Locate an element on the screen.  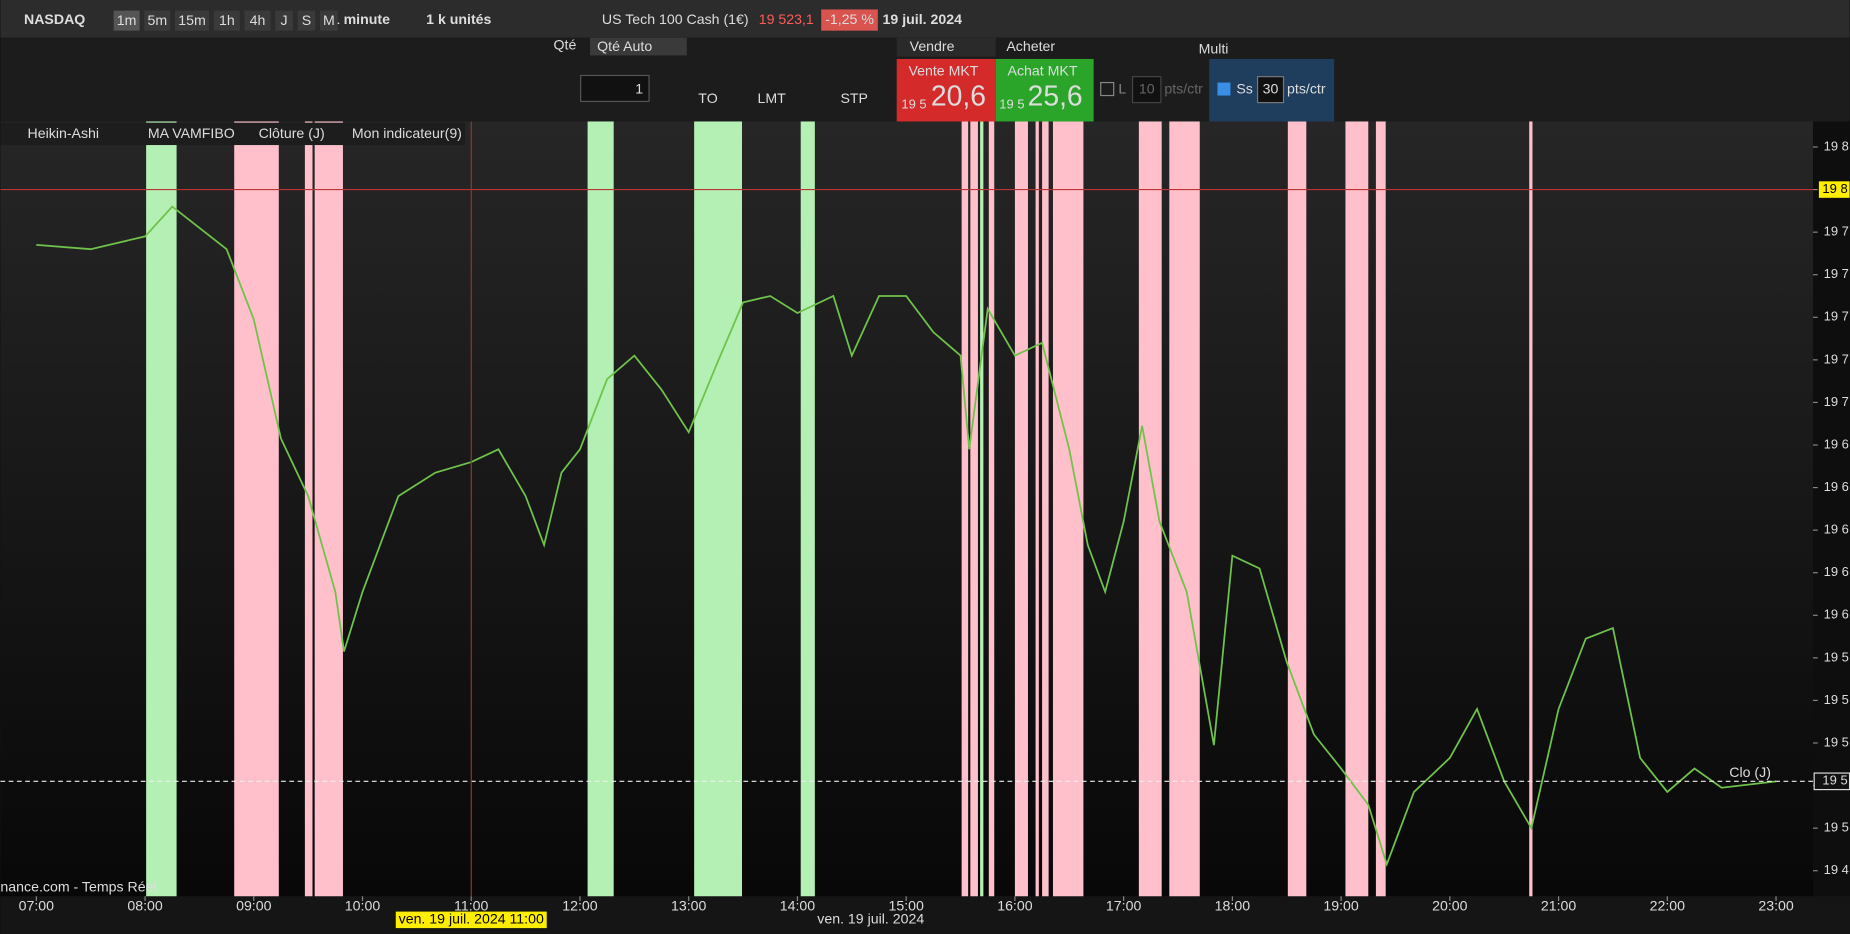
date-label: ven. 19 juil. 2024 is located at coordinates (870, 919).